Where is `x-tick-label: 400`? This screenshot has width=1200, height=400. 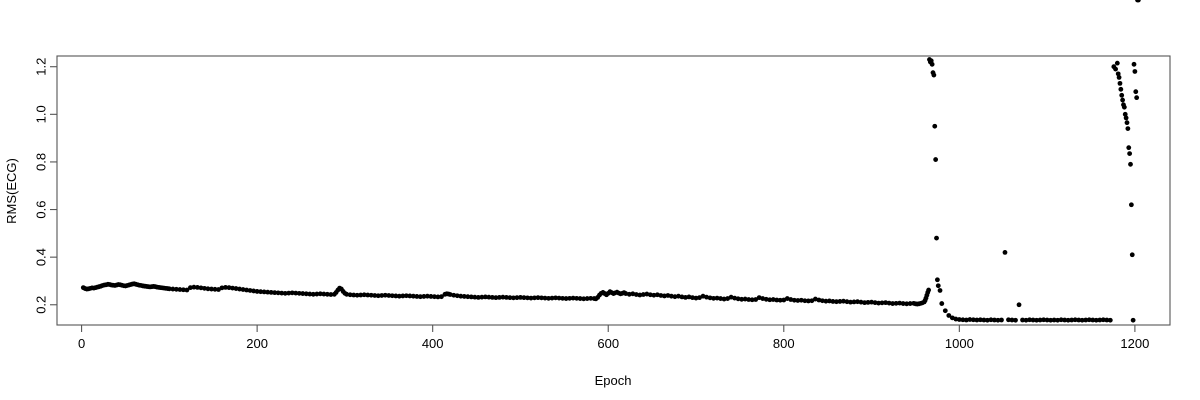
x-tick-label: 400 is located at coordinates (433, 343).